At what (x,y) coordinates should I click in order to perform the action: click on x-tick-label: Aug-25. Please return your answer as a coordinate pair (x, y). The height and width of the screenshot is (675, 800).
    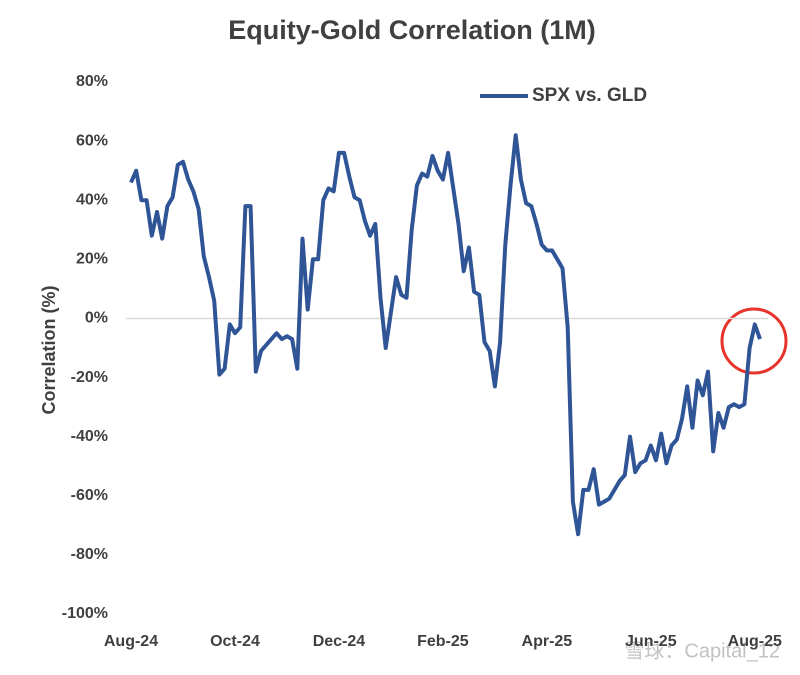
    Looking at the image, I should click on (755, 641).